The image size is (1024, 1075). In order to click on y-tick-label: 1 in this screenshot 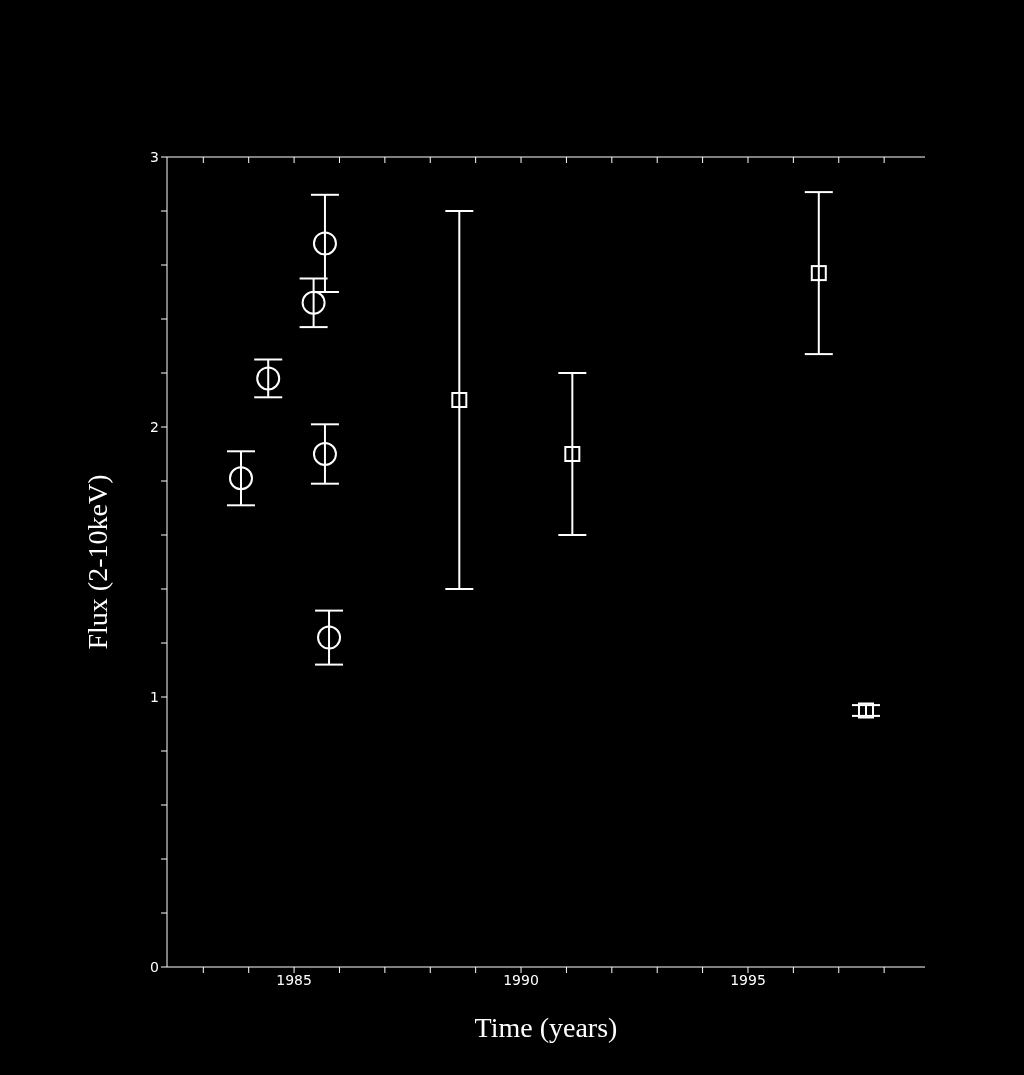, I will do `click(154, 696)`.